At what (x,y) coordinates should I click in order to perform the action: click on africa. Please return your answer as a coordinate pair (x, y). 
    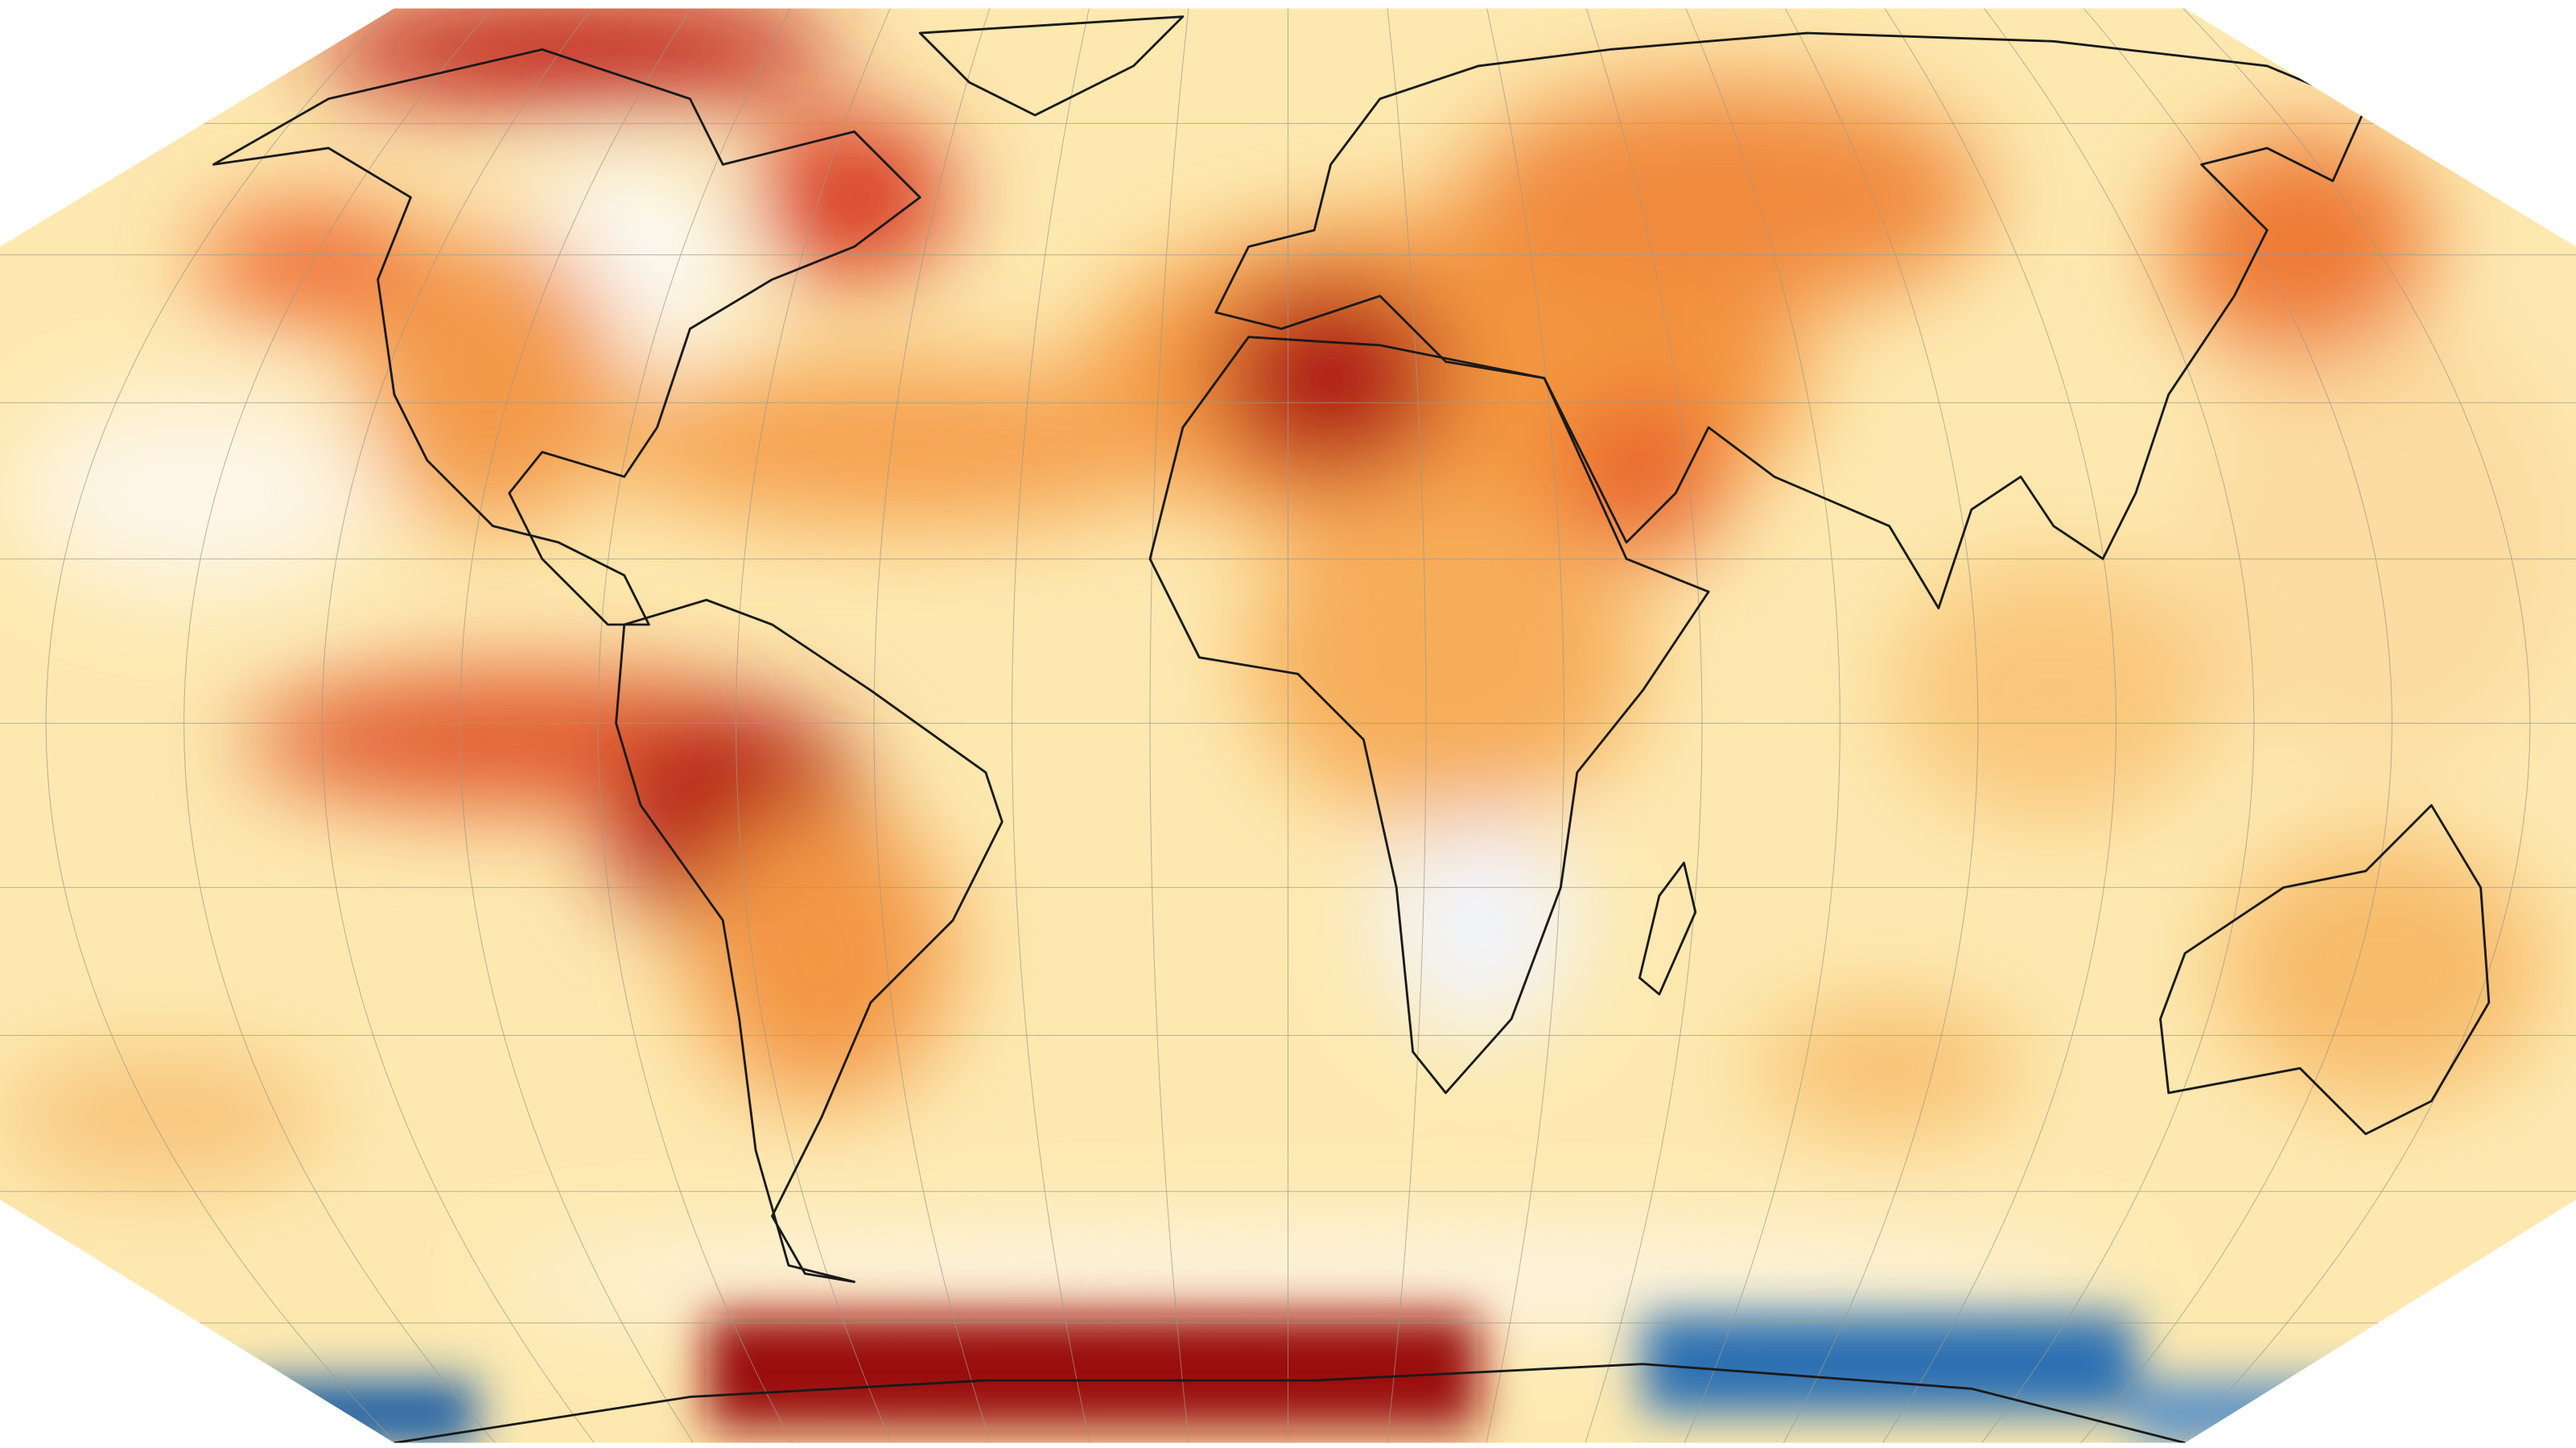
    Looking at the image, I should click on (1429, 715).